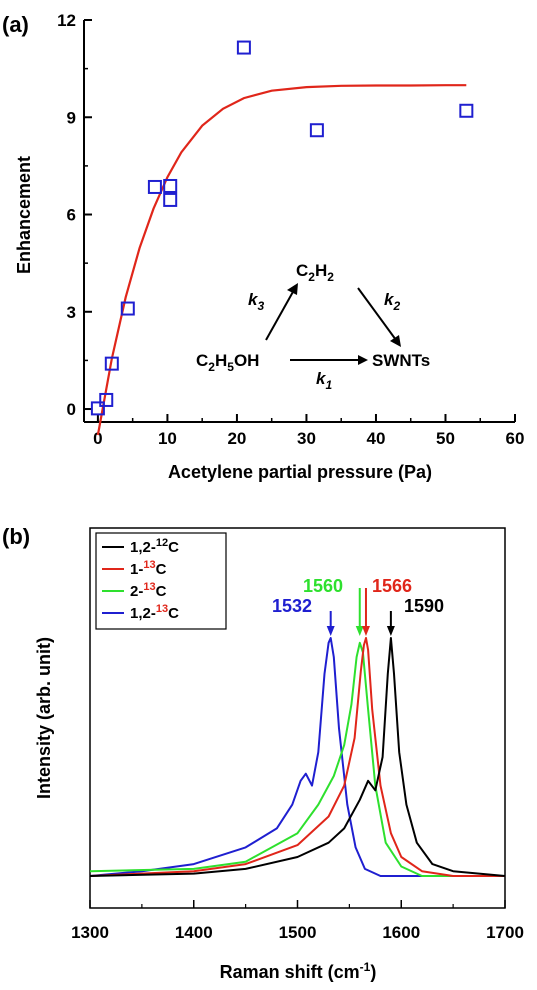 The width and height of the screenshot is (537, 990). Describe the element at coordinates (154, 612) in the screenshot. I see `legend-label-1,2-13C: 1,2-13C` at that location.